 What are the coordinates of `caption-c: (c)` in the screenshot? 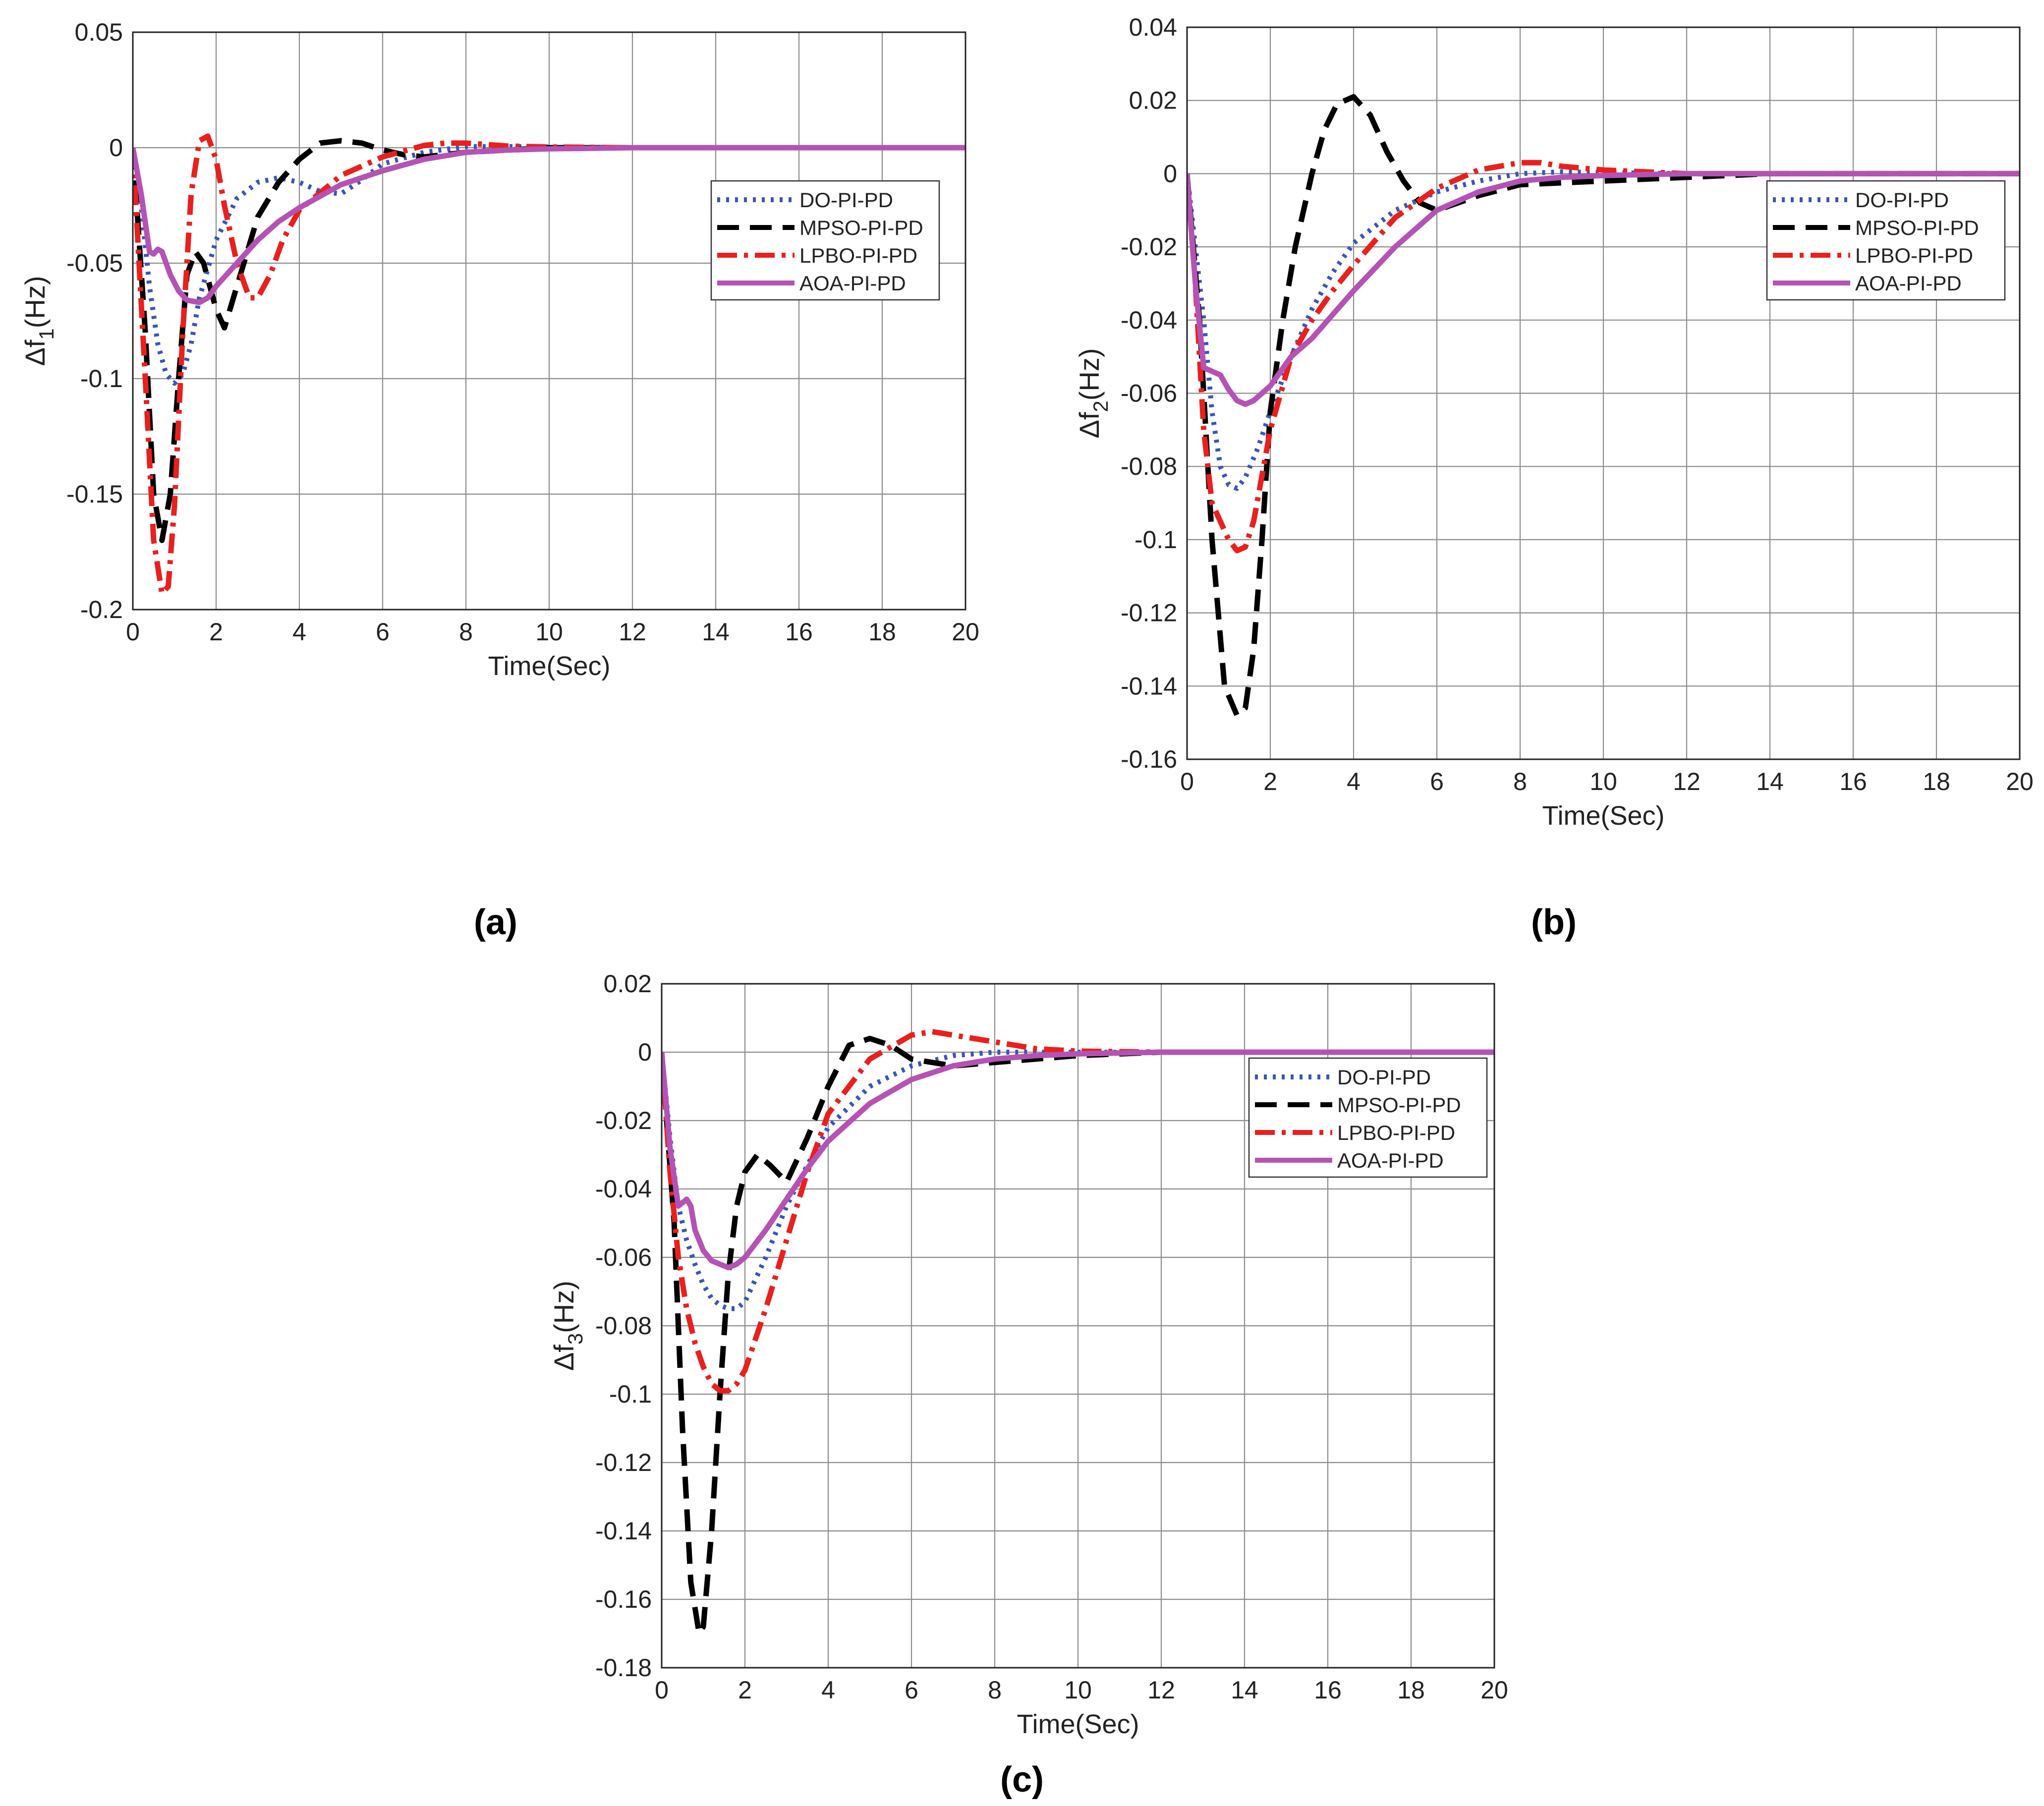 It's located at (1022, 1780).